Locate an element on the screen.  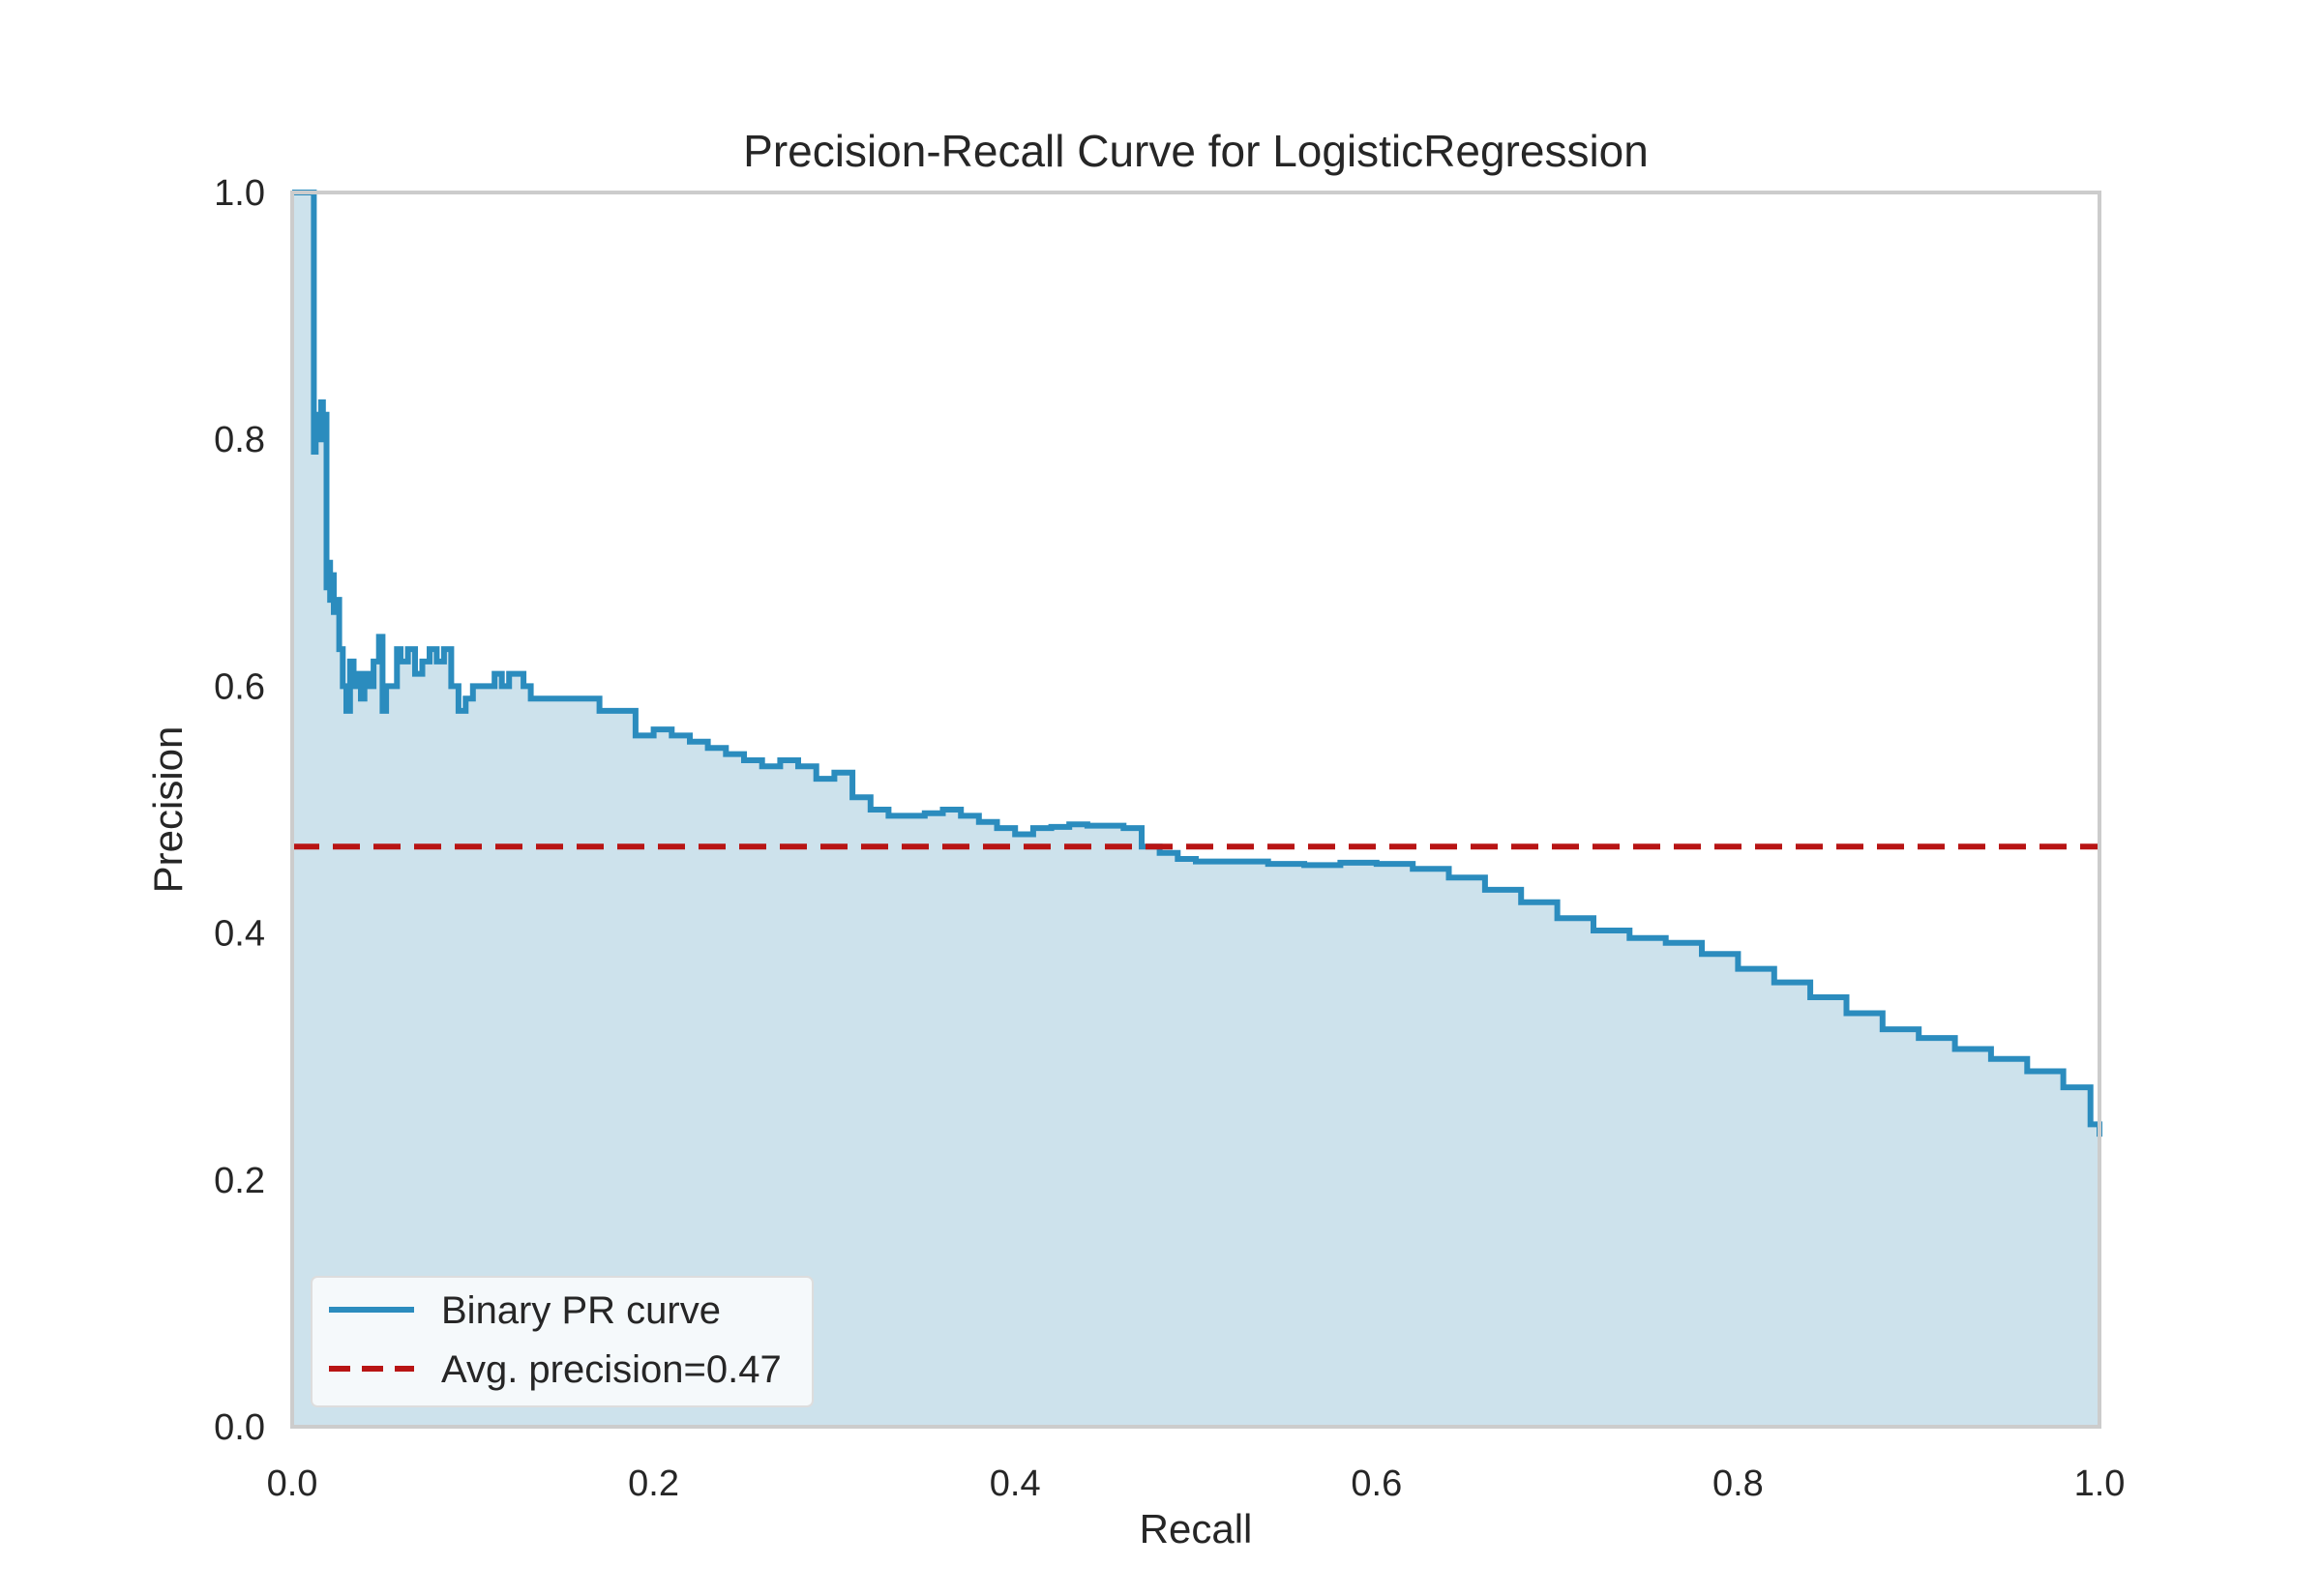
legend-box is located at coordinates (562, 1341).